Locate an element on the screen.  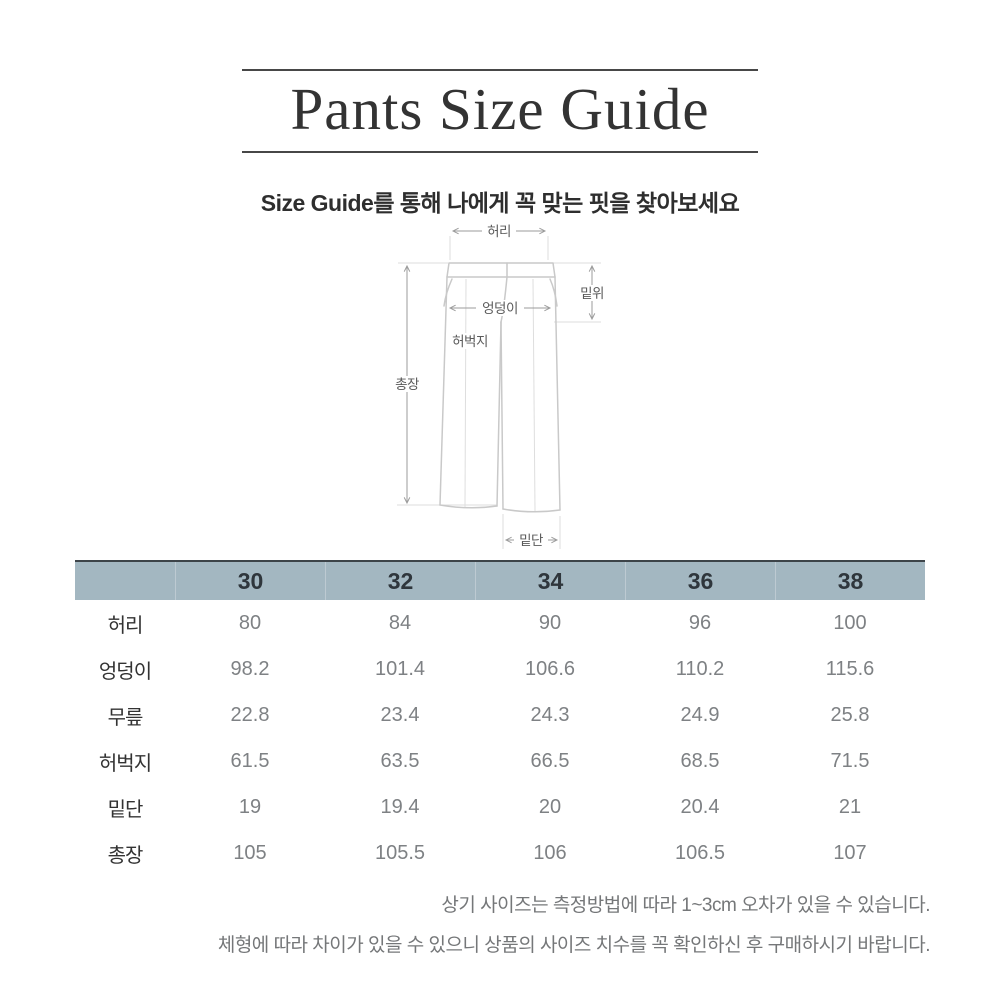
thigh-dimension-label: 허벅지 is located at coordinates (470, 341).